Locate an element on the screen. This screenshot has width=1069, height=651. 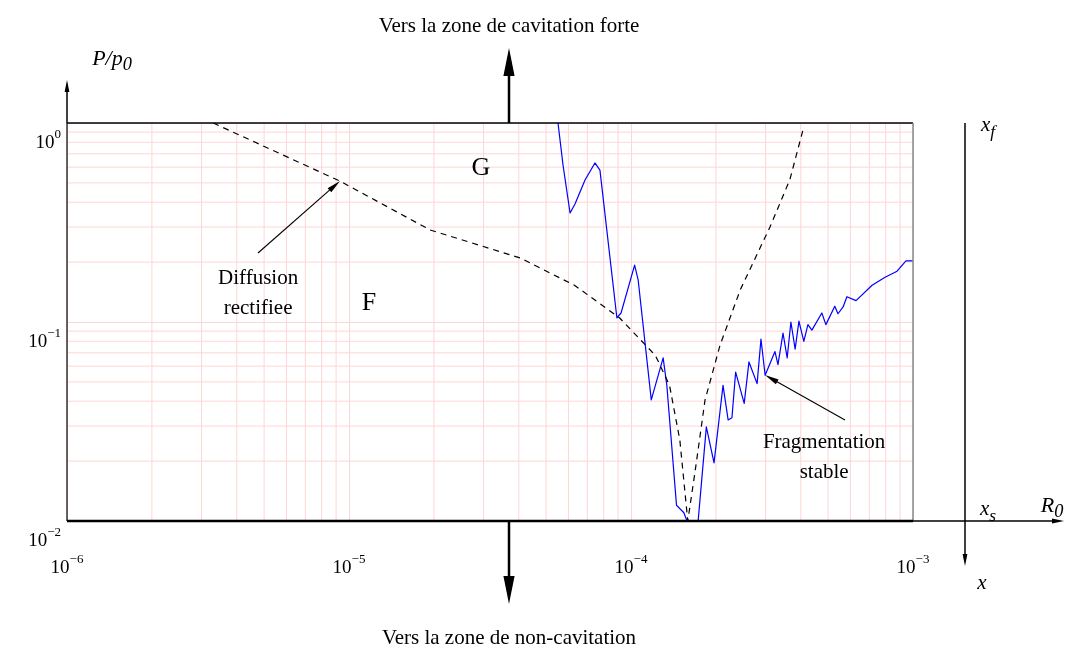
text: x$_{f}$ is located at coordinates (988, 127).